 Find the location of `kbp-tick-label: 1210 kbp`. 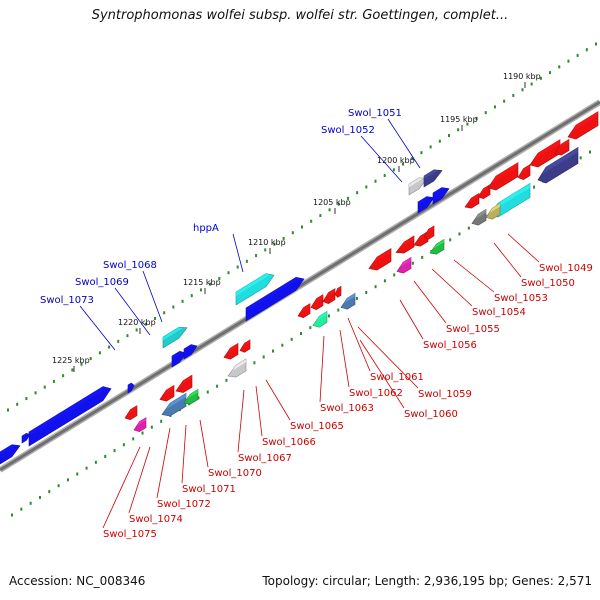

kbp-tick-label: 1210 kbp is located at coordinates (267, 242).